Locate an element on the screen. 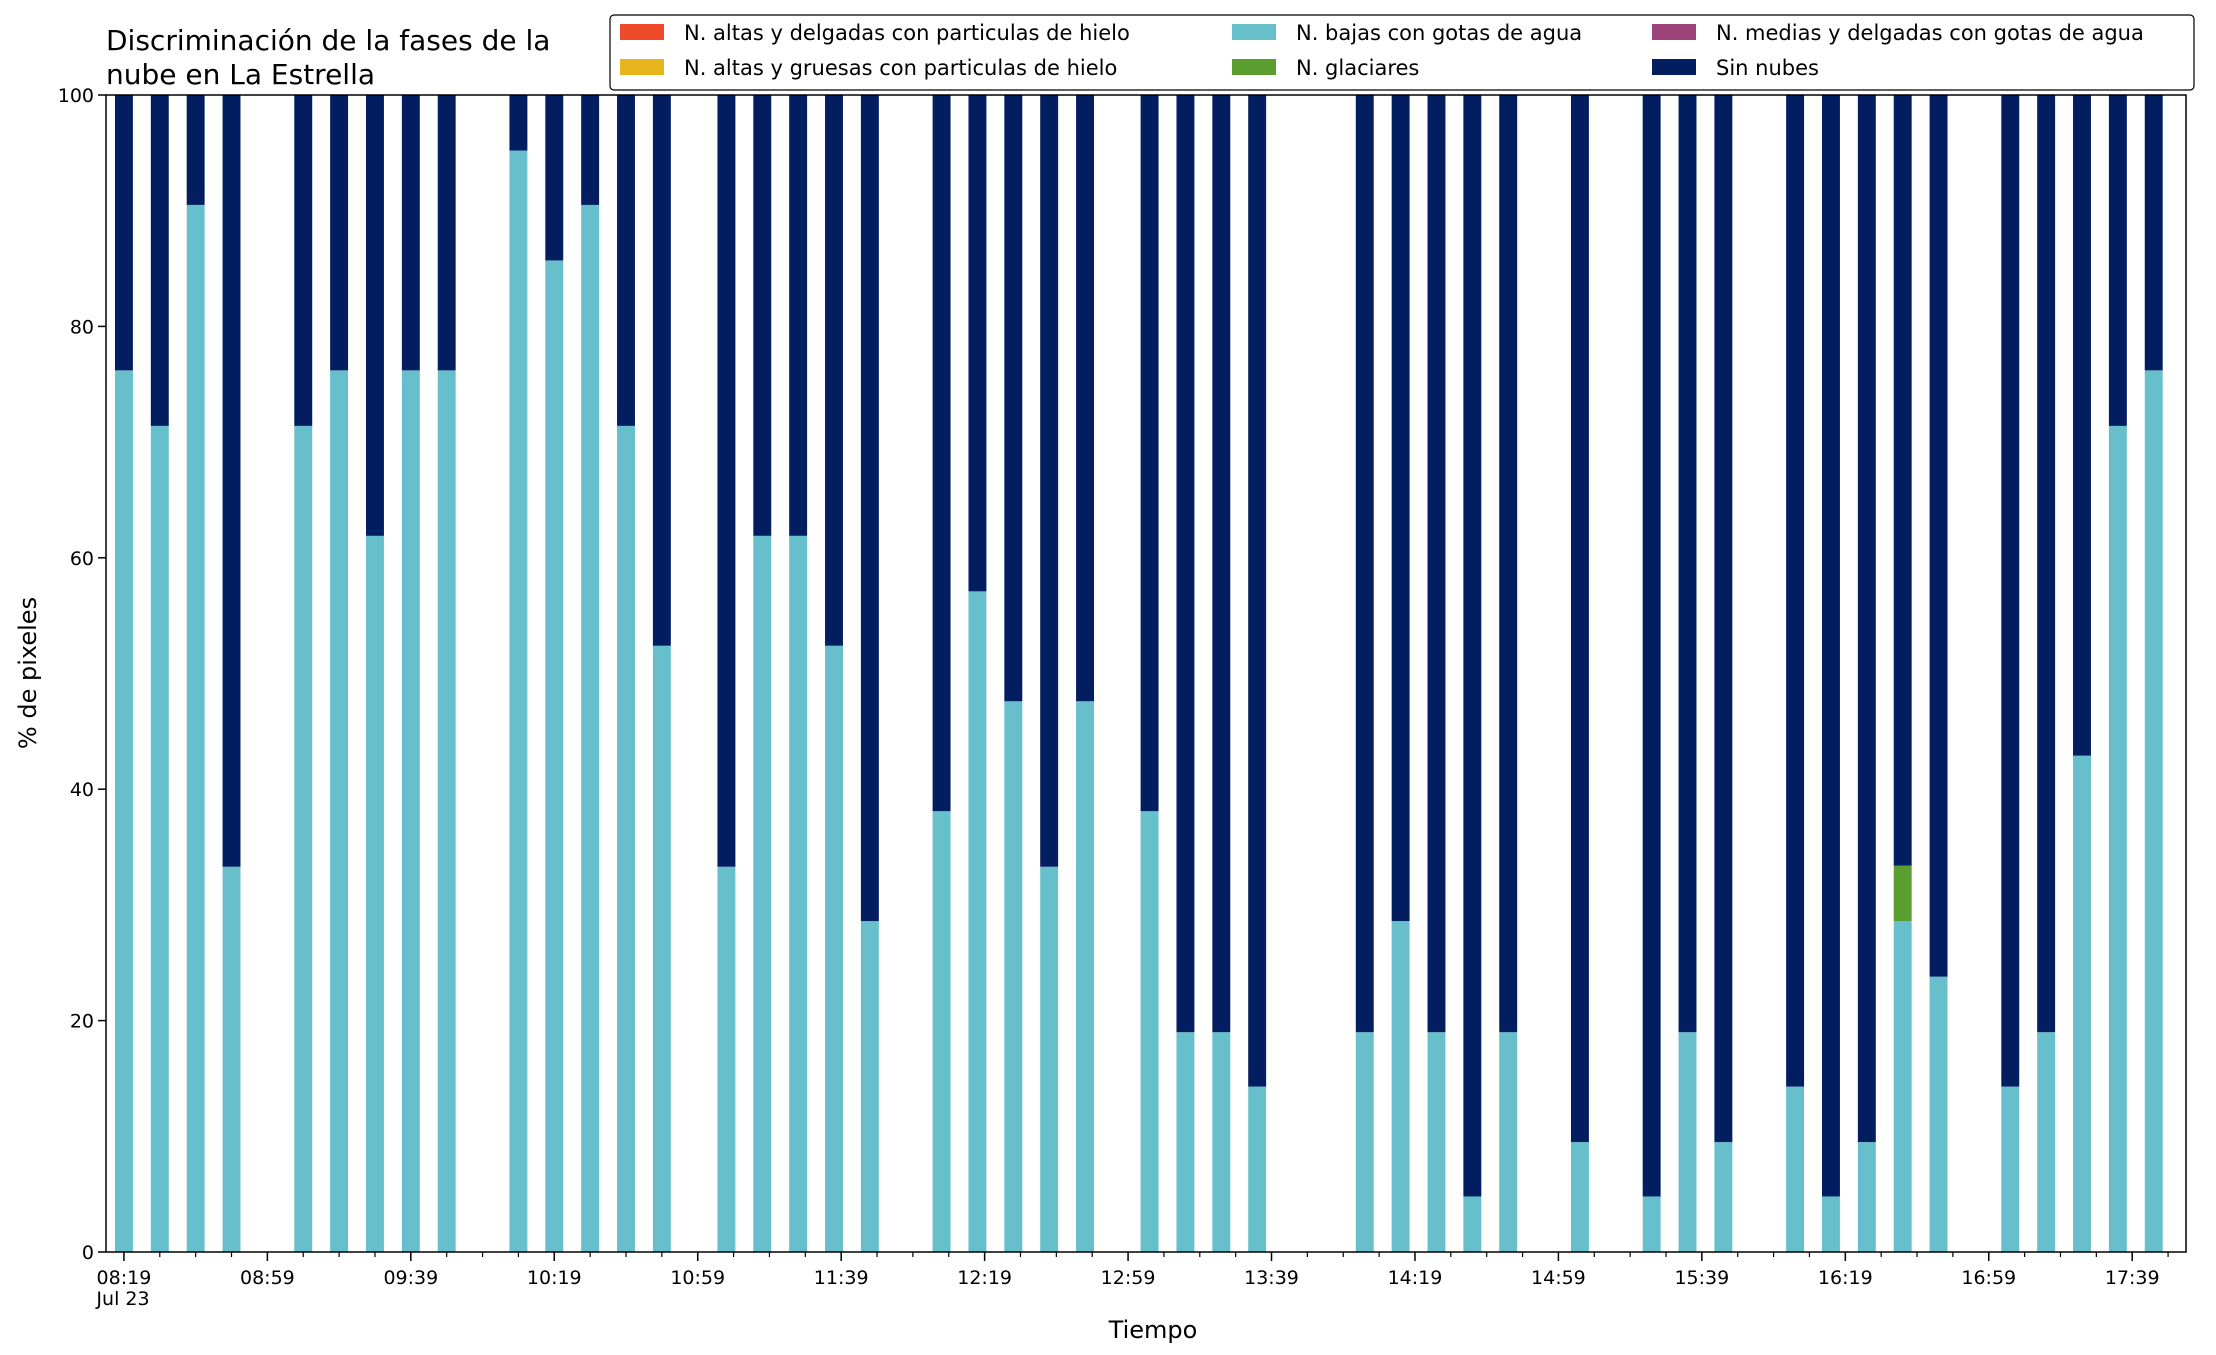  bar-segment-36-s2 is located at coordinates (1723, 1197).